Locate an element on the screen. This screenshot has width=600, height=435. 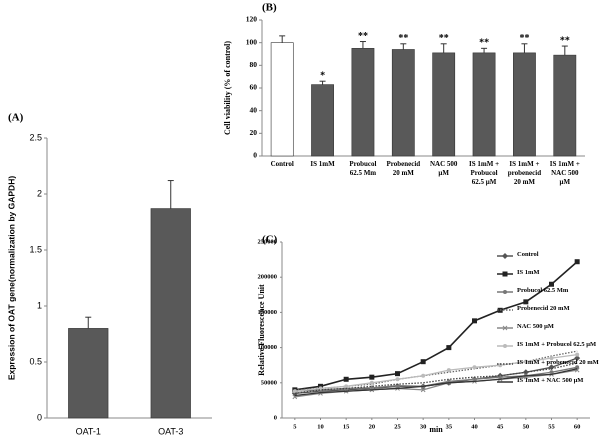
legend-label: Probucol 62.5 Mm is located at coordinates (543, 290).